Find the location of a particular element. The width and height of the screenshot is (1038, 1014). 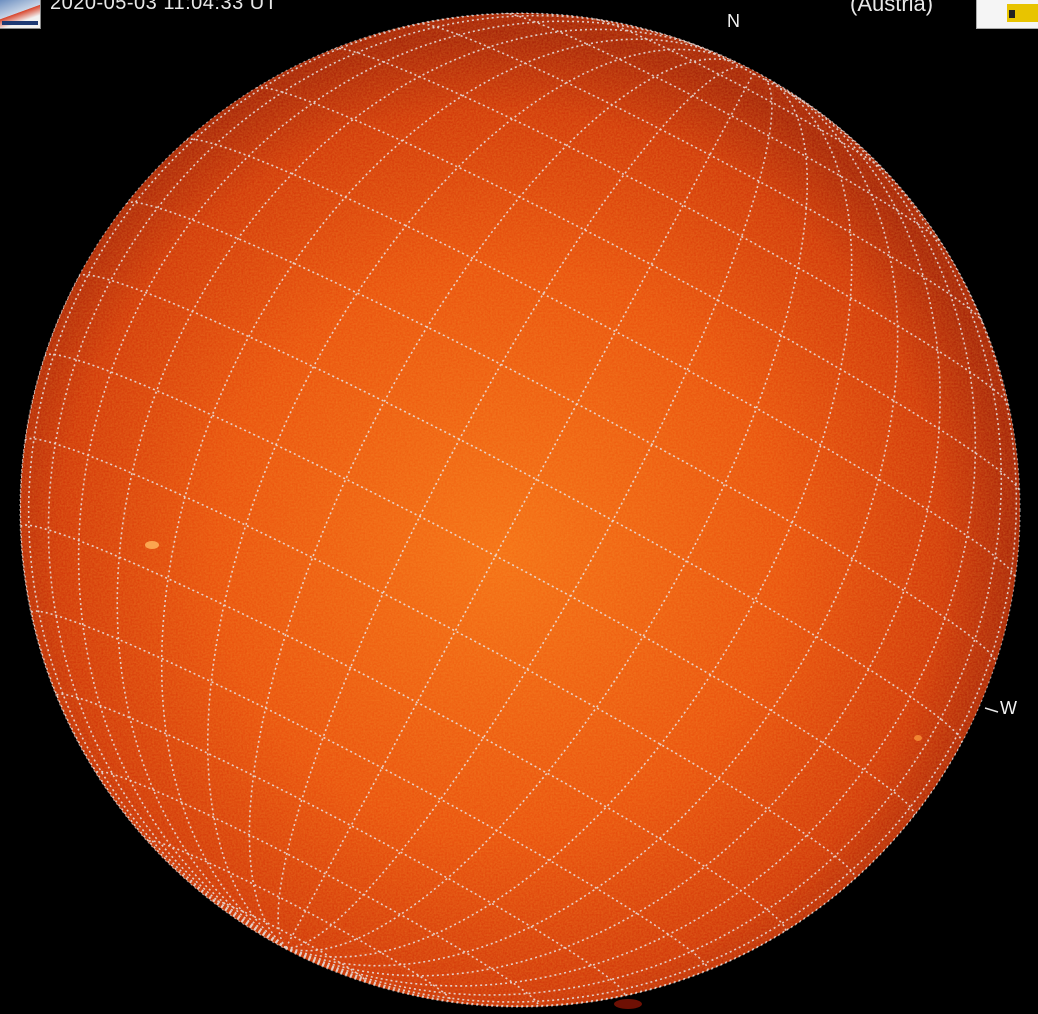

grid-line is located at coordinates (300, 921).